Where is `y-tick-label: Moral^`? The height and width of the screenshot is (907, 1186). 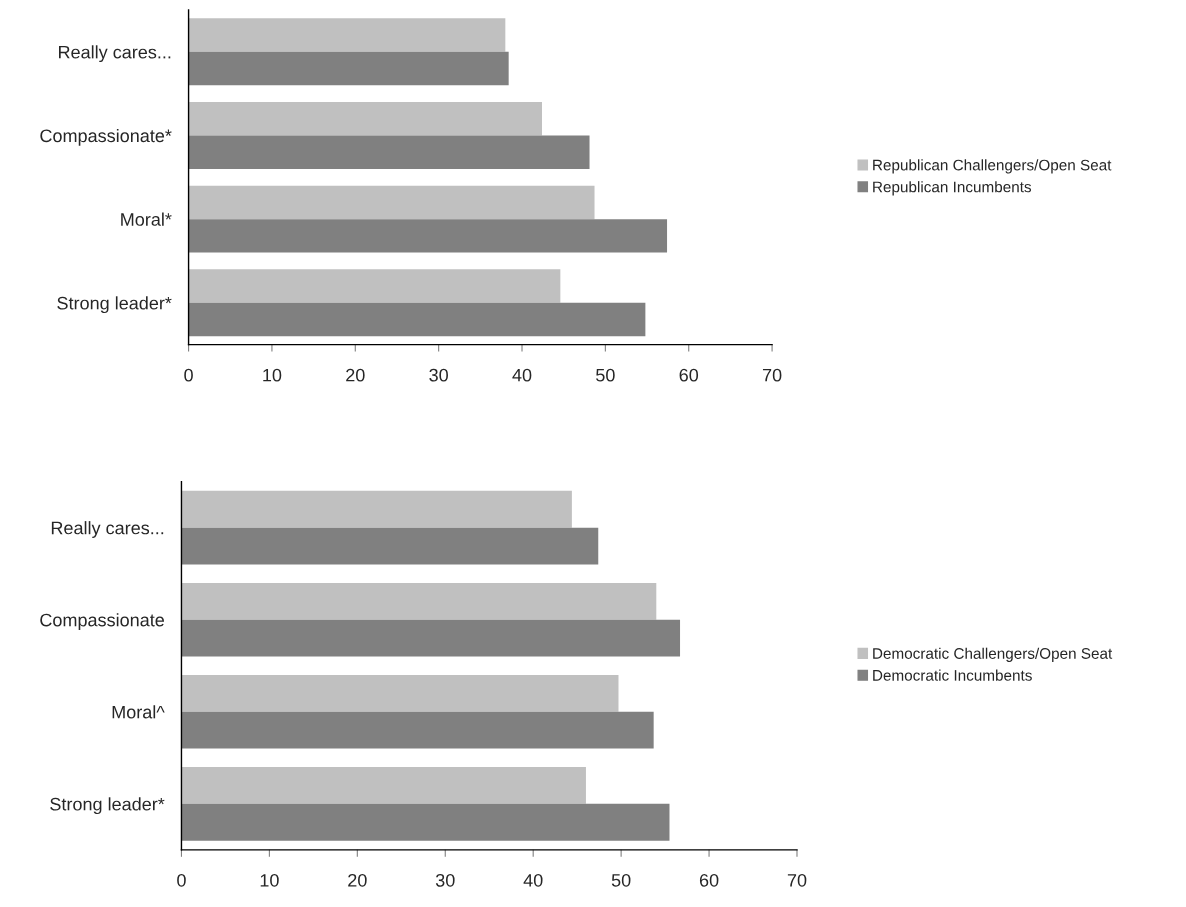
y-tick-label: Moral^ is located at coordinates (138, 712).